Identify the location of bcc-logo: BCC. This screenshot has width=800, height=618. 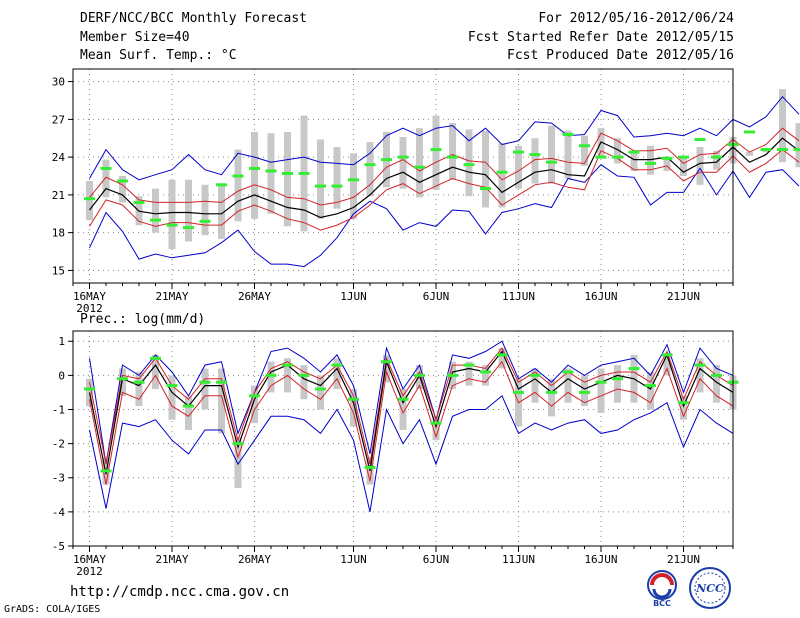
(662, 588).